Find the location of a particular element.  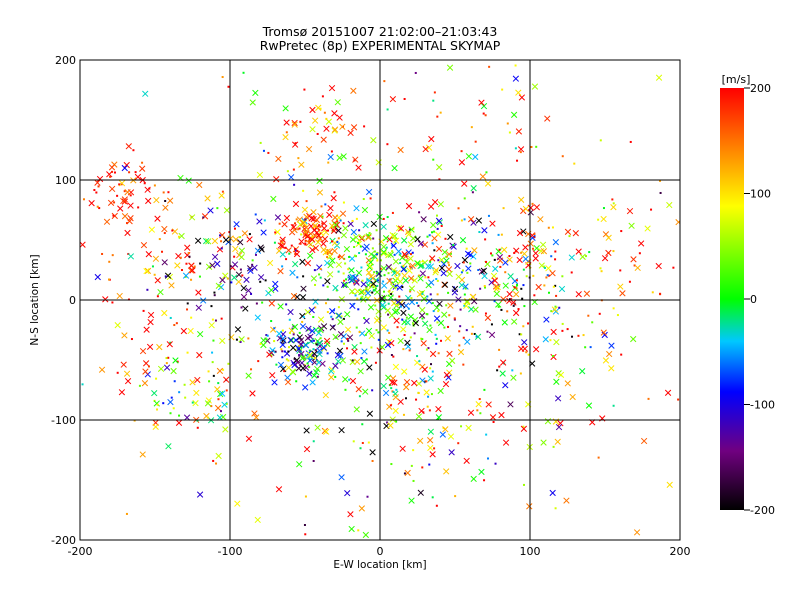

y-tick-label: 0 is located at coordinates (72, 300).